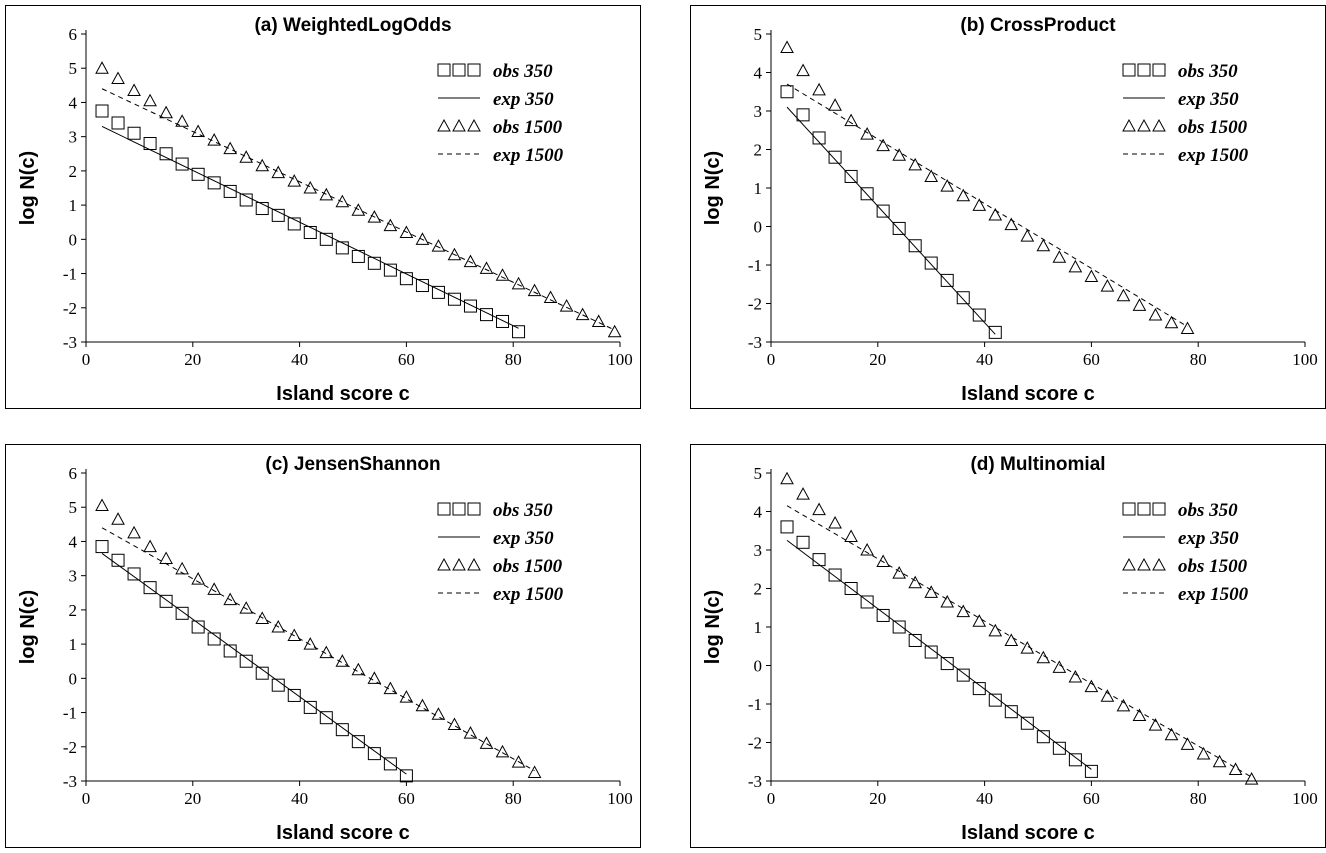 Image resolution: width=1326 pixels, height=853 pixels. I want to click on legend-label: exp 1500, so click(528, 594).